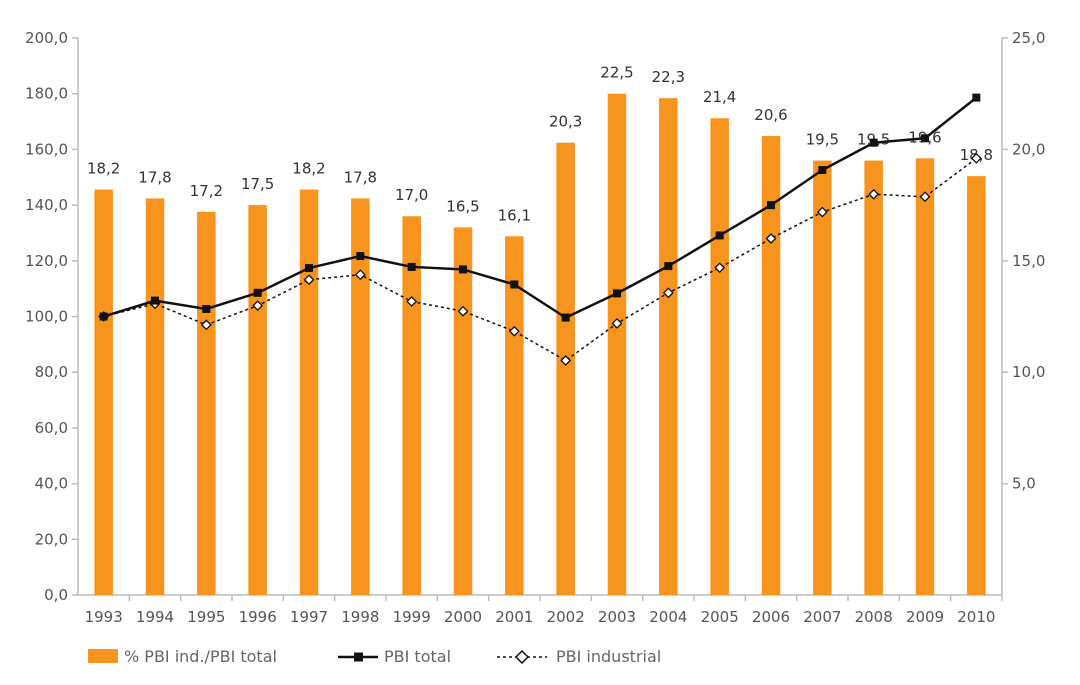 The height and width of the screenshot is (685, 1080). Describe the element at coordinates (771, 617) in the screenshot. I see `x-tick-label: 2006` at that location.